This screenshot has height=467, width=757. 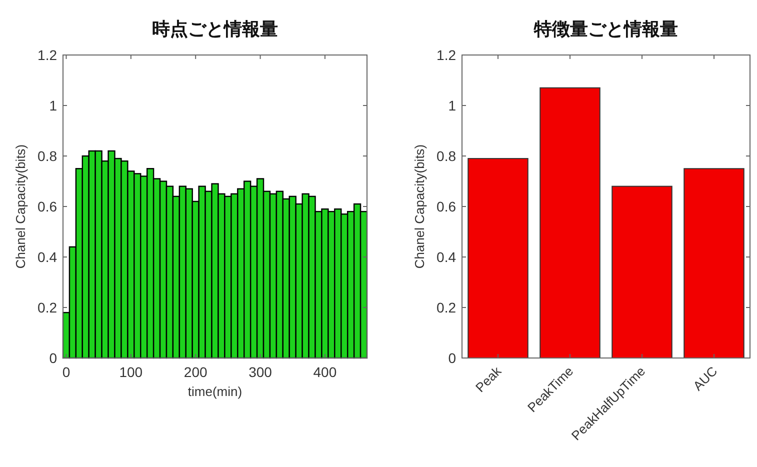 I want to click on chart-title: 時点ごと情報量, so click(x=215, y=29).